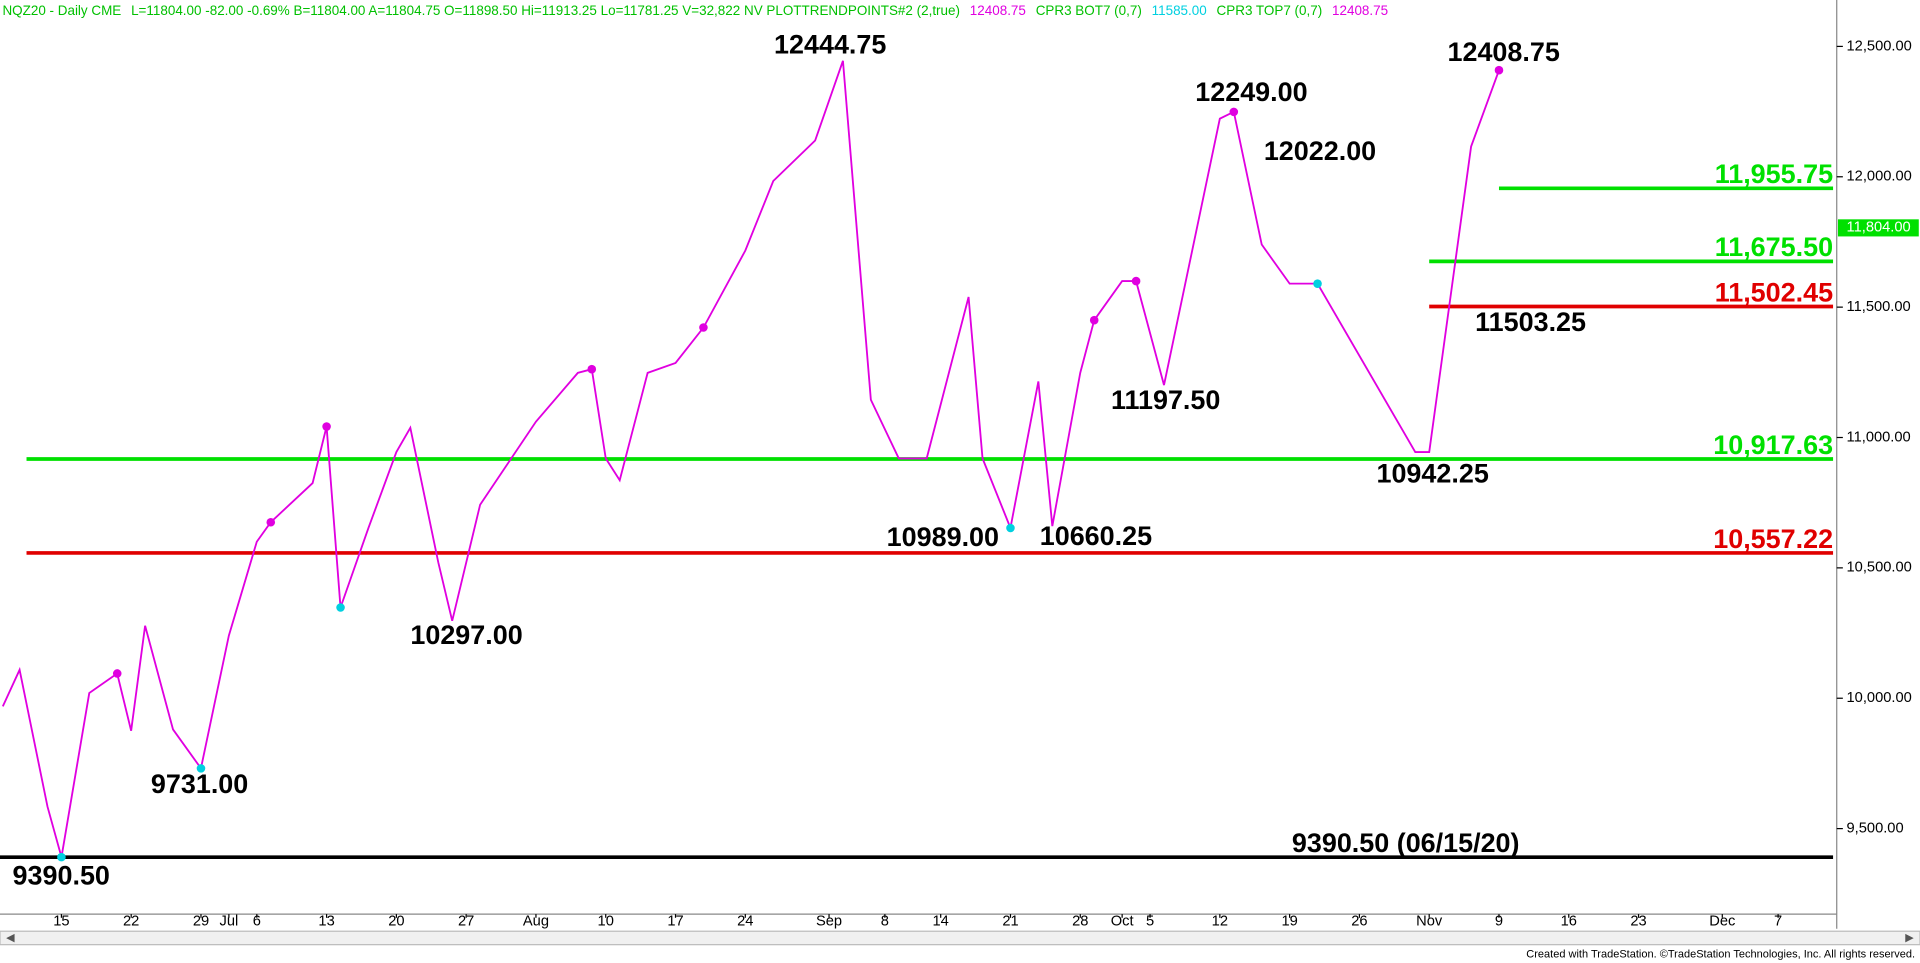 The image size is (1920, 963). Describe the element at coordinates (1879, 177) in the screenshot. I see `y-tick-label: 12,000.00` at that location.